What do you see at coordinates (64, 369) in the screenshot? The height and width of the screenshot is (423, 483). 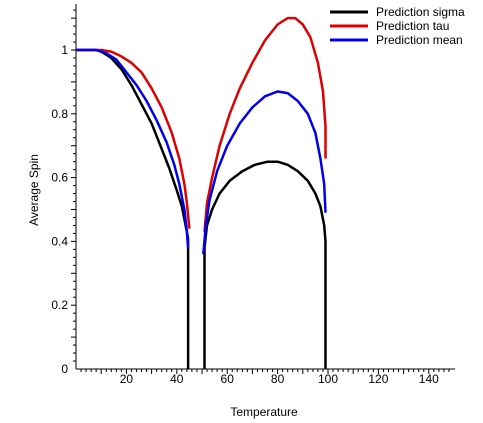 I see `y-tick-label: 0` at bounding box center [64, 369].